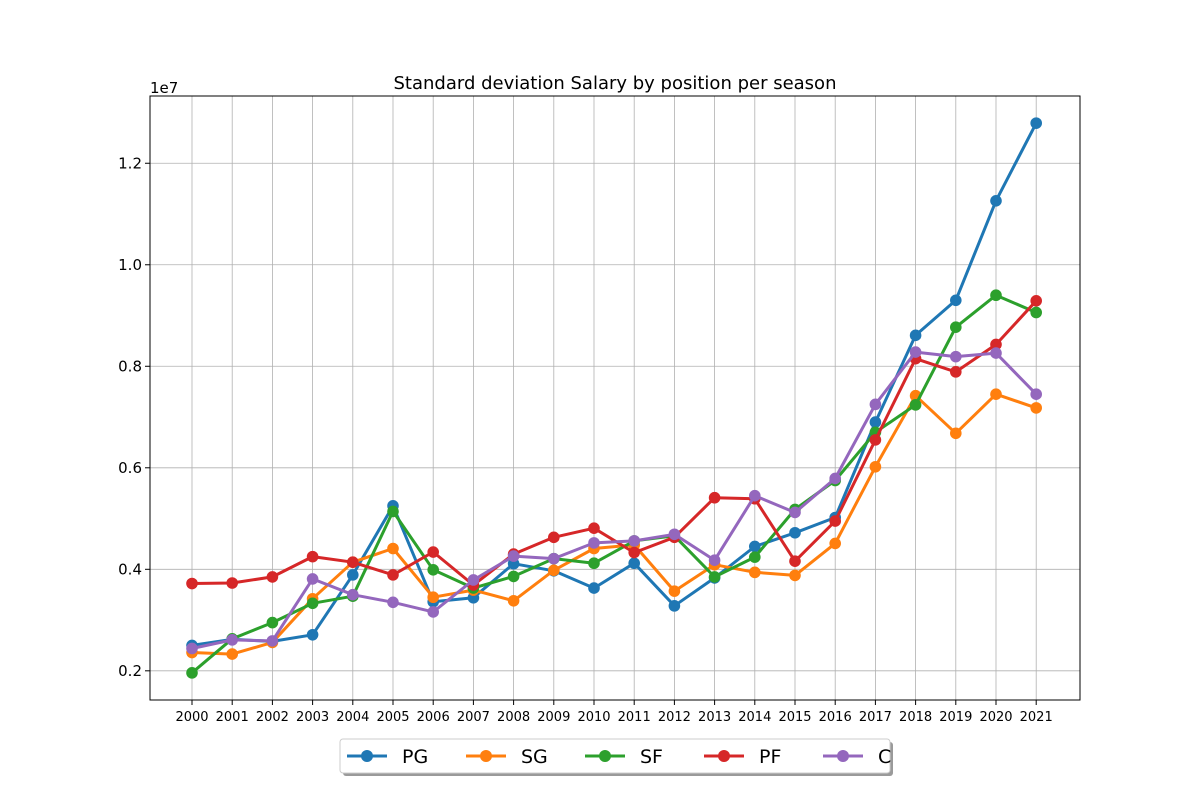 The width and height of the screenshot is (1200, 800). What do you see at coordinates (674, 717) in the screenshot?
I see `x-tick-label: 2012` at bounding box center [674, 717].